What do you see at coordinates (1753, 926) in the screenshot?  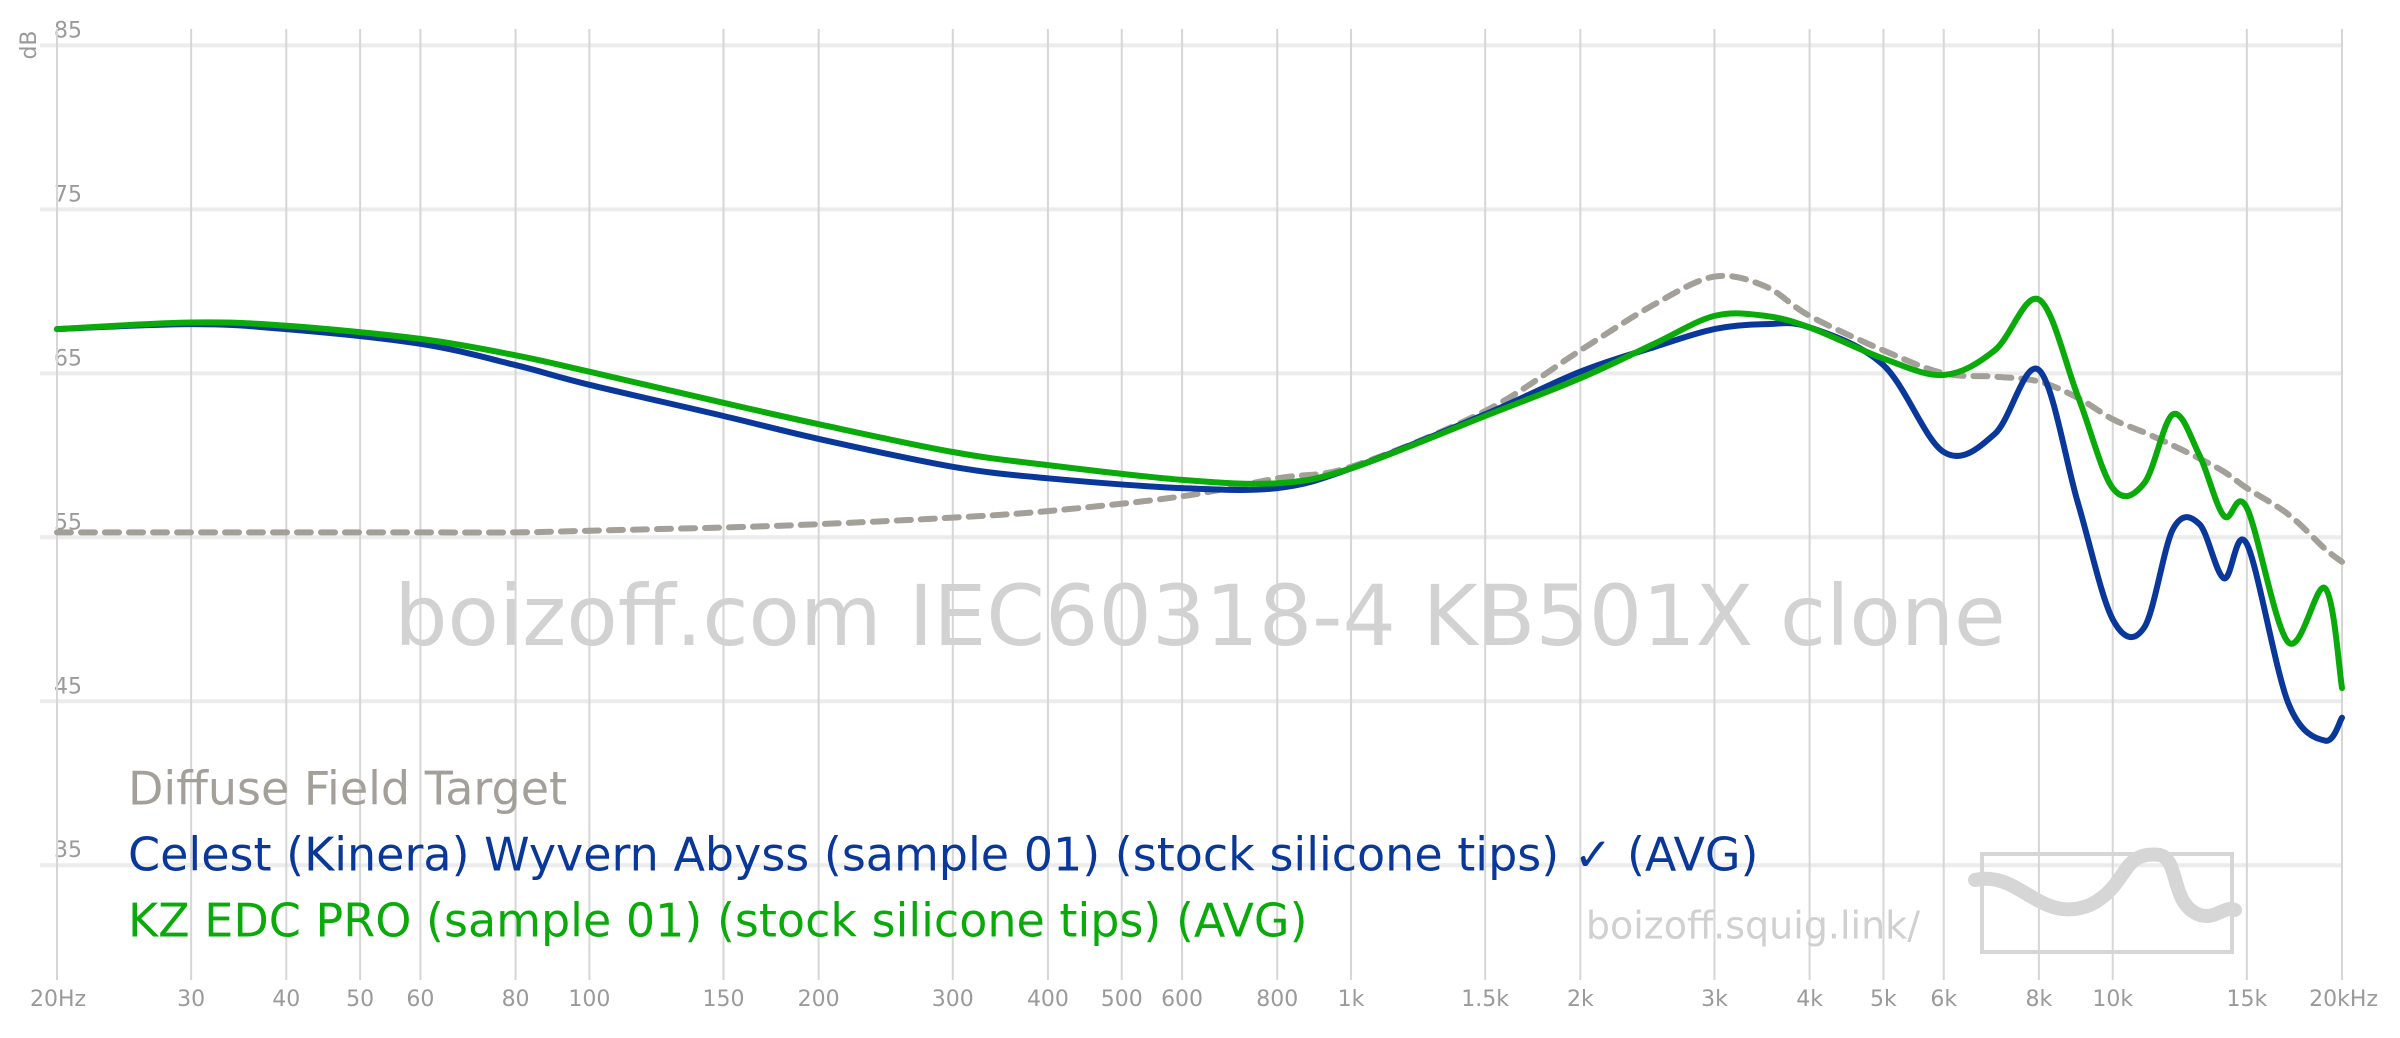 I see `site-label: boizoff.squig.link/` at bounding box center [1753, 926].